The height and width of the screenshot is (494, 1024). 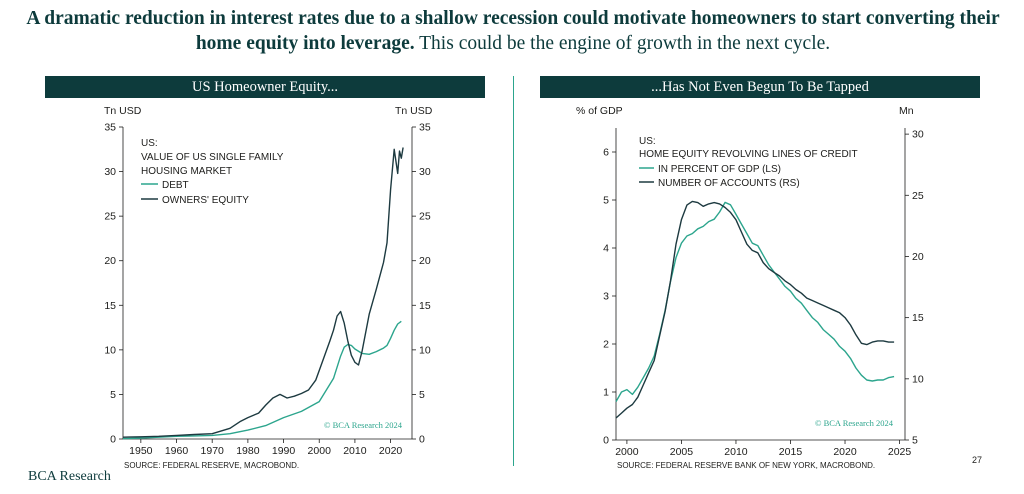 I want to click on right-chart-ytick-right-label: 5, so click(x=915, y=441).